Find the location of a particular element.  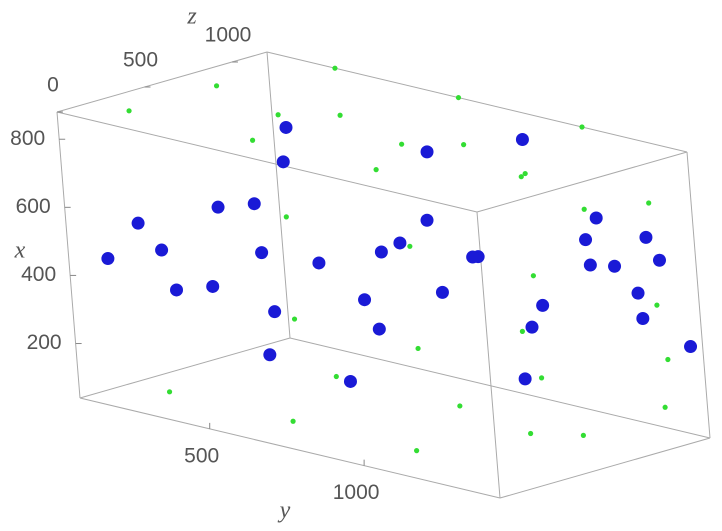

z-tick-label: 1000 is located at coordinates (228, 35).